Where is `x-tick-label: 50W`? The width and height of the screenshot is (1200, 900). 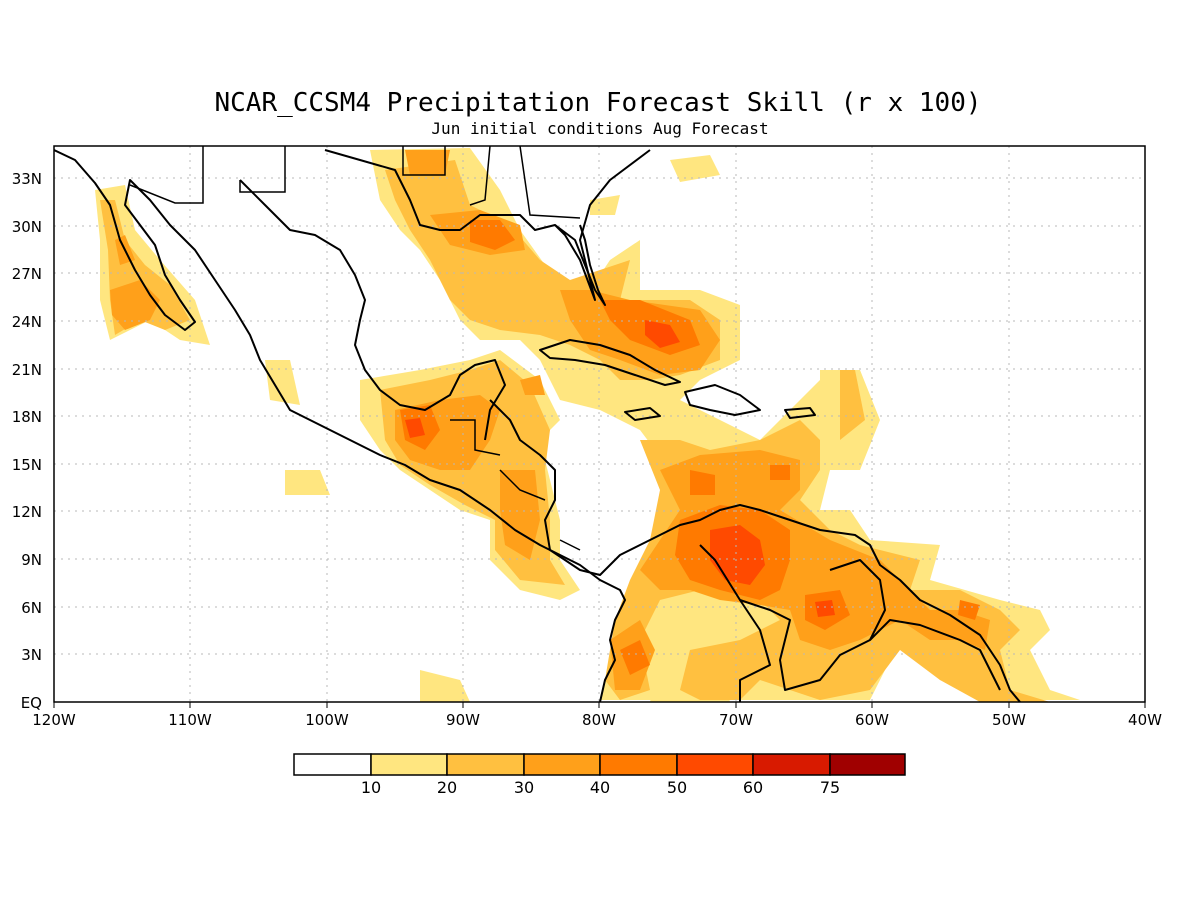
x-tick-label: 50W is located at coordinates (1009, 720).